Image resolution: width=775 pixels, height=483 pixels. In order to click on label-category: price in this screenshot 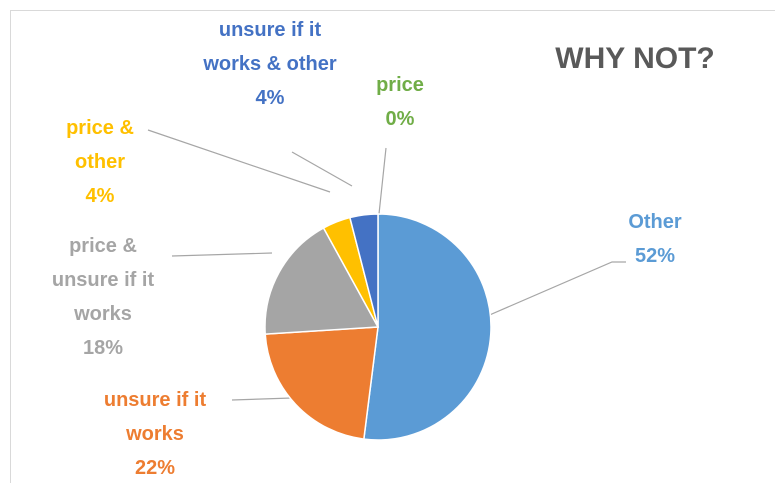, I will do `click(400, 85)`.